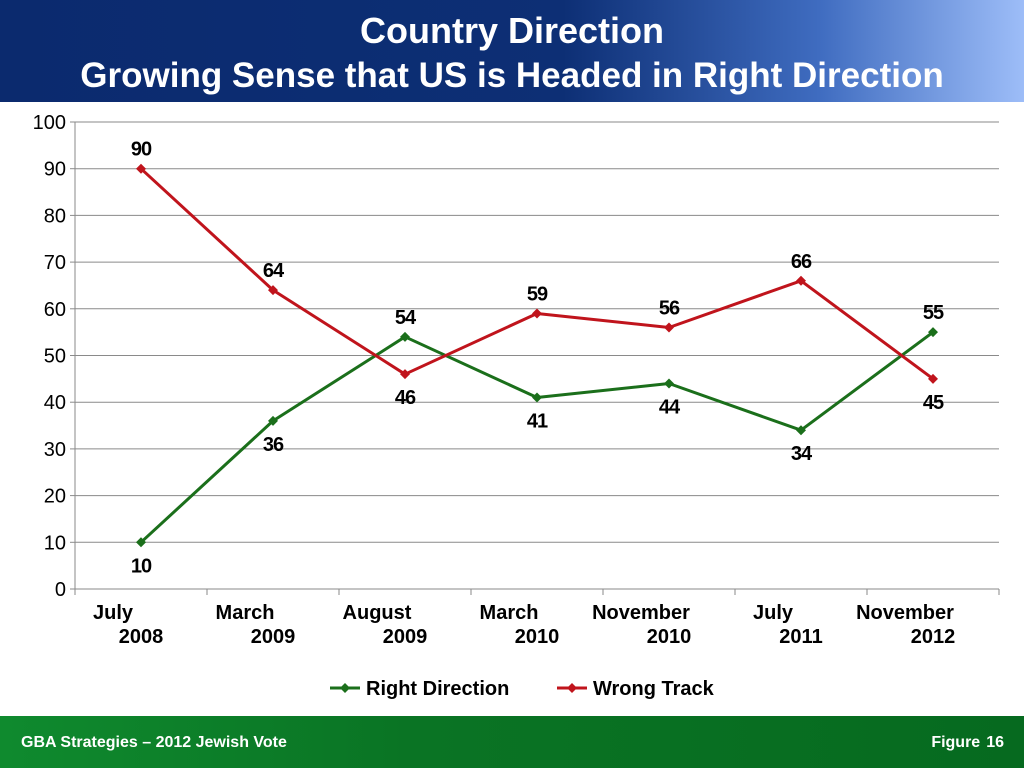  Describe the element at coordinates (55, 497) in the screenshot. I see `y-tick-label: 20` at that location.